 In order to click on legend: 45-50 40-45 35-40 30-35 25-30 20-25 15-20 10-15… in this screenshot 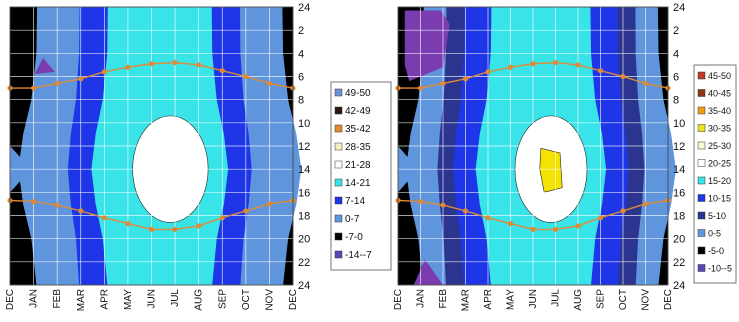, I will do `click(715, 174)`.